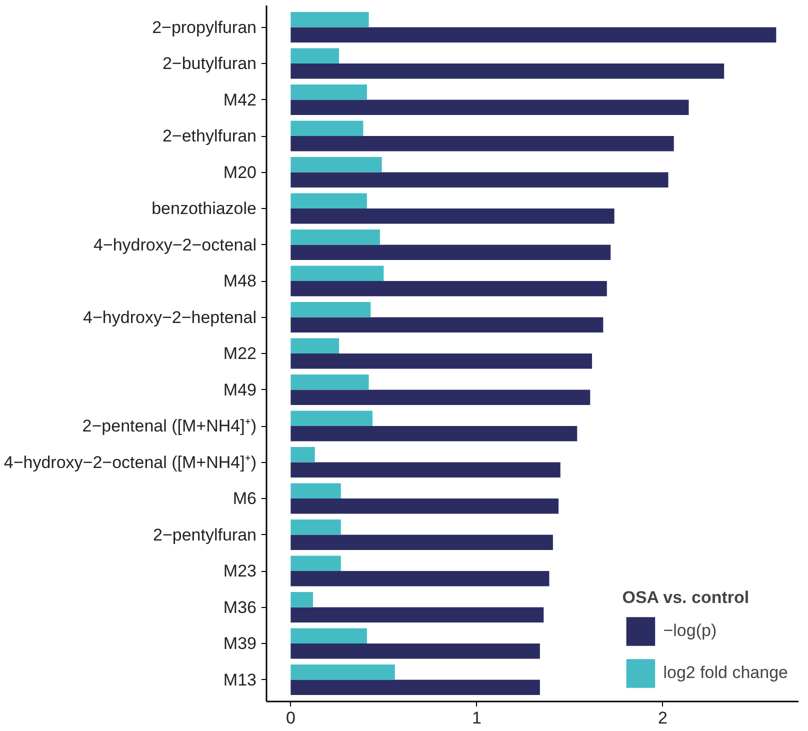  I want to click on y-tick-label: M22, so click(240, 353).